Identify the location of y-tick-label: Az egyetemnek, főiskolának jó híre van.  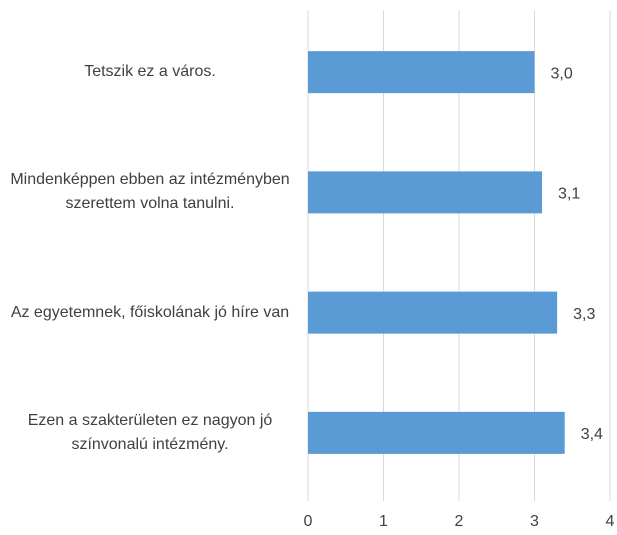
(150, 312).